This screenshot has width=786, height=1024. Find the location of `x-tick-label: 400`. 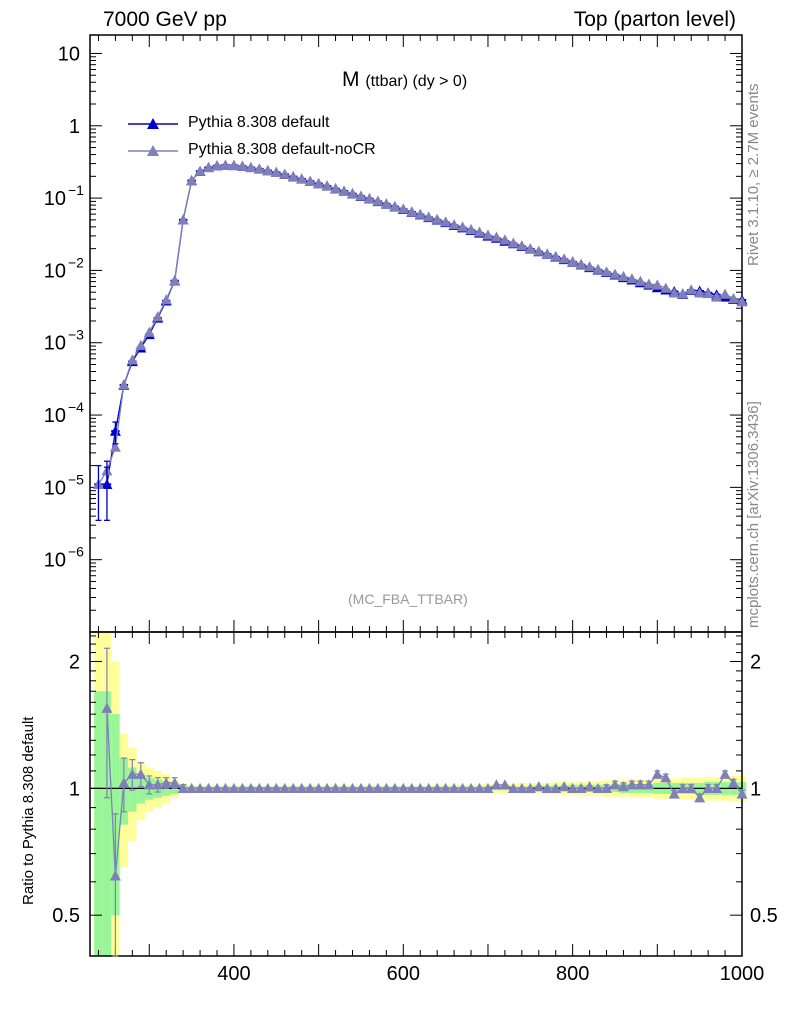

x-tick-label: 400 is located at coordinates (233, 974).